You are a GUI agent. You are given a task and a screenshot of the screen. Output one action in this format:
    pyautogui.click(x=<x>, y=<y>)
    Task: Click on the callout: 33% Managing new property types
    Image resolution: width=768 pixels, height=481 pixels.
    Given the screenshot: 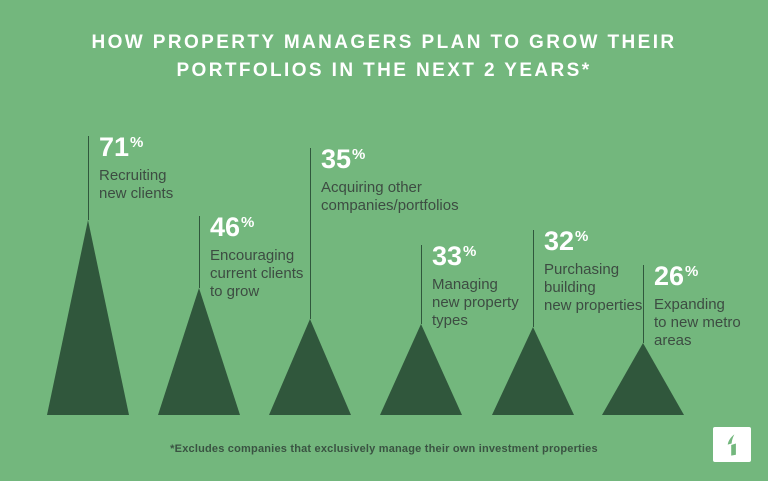 What is the action you would take?
    pyautogui.click(x=475, y=286)
    